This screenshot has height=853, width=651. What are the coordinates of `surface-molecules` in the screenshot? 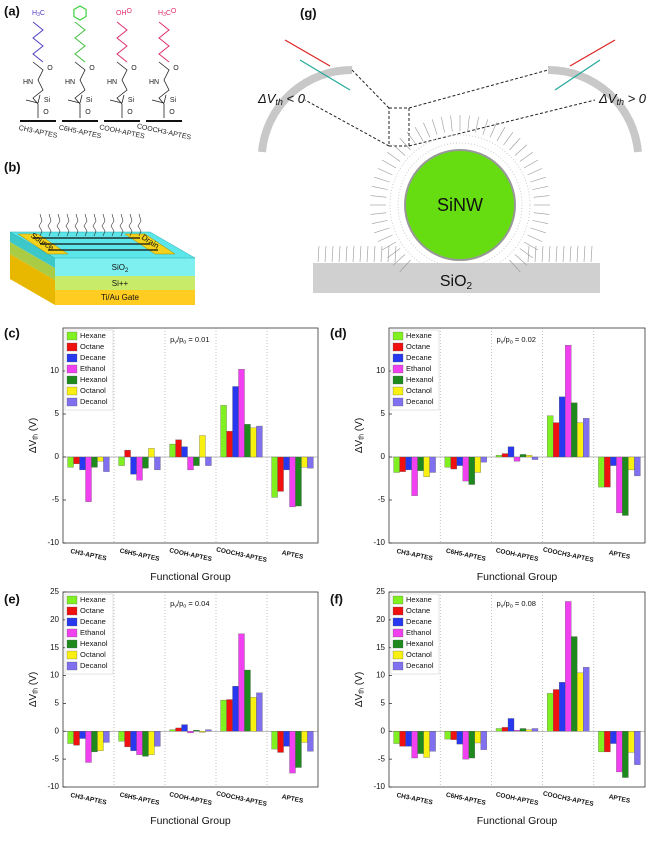 It's located at (90, 225).